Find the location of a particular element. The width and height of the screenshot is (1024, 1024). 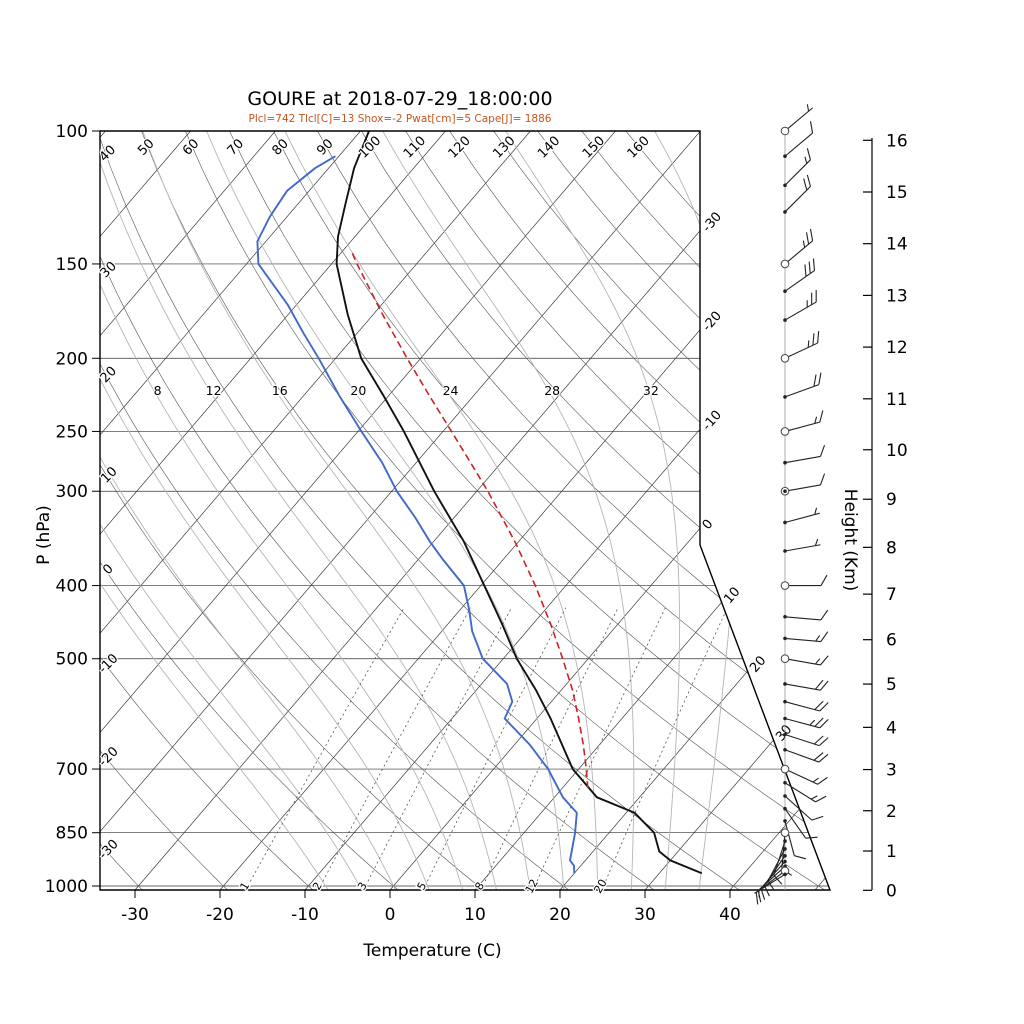

svg-text: 14 is located at coordinates (897, 245).